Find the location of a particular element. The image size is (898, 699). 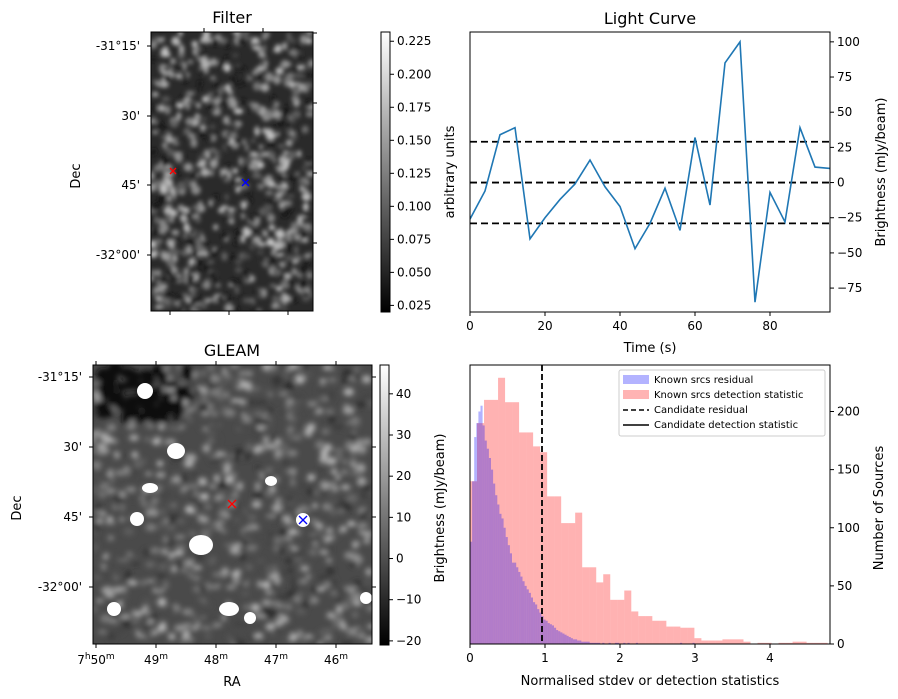

histogram-ytick-label: 50 is located at coordinates (844, 586).